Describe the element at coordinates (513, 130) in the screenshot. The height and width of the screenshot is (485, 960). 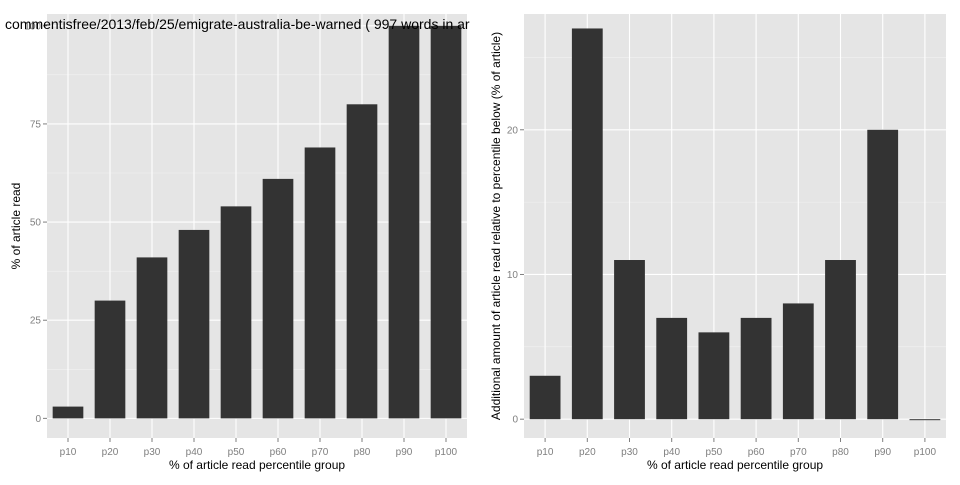
I see `y-tick-label: 20` at that location.